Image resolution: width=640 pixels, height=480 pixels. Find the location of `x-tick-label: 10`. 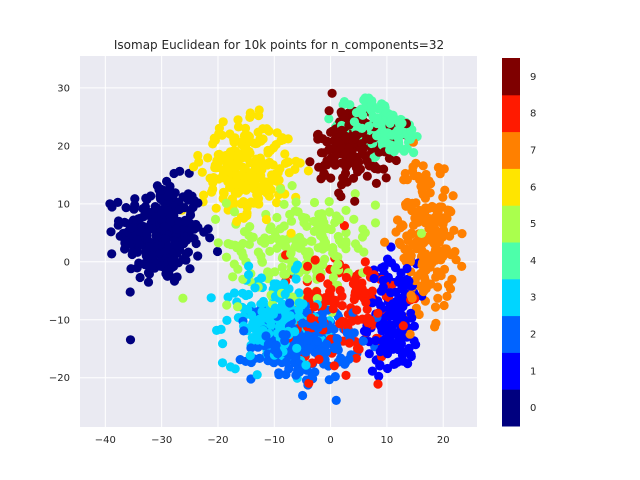

x-tick-label: 10 is located at coordinates (387, 440).